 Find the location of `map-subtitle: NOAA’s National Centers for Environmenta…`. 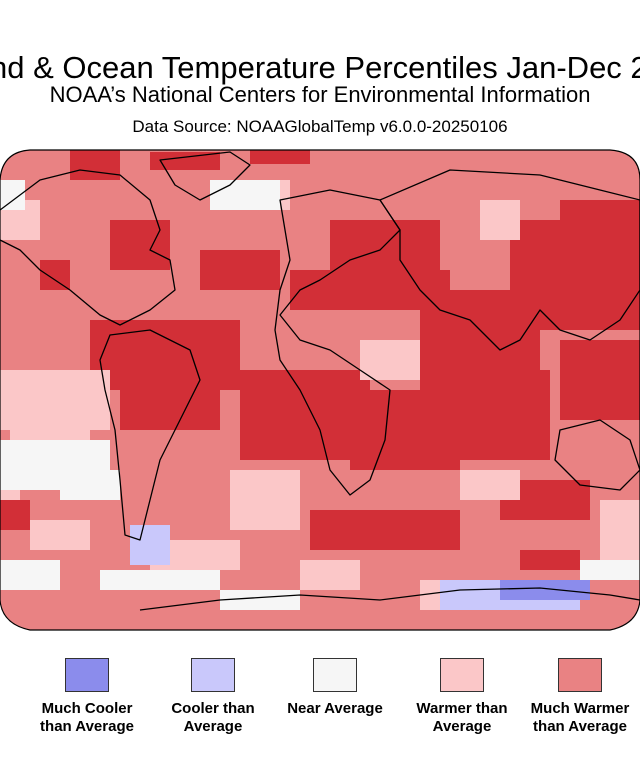

map-subtitle: NOAA’s National Centers for Environmenta… is located at coordinates (320, 94).